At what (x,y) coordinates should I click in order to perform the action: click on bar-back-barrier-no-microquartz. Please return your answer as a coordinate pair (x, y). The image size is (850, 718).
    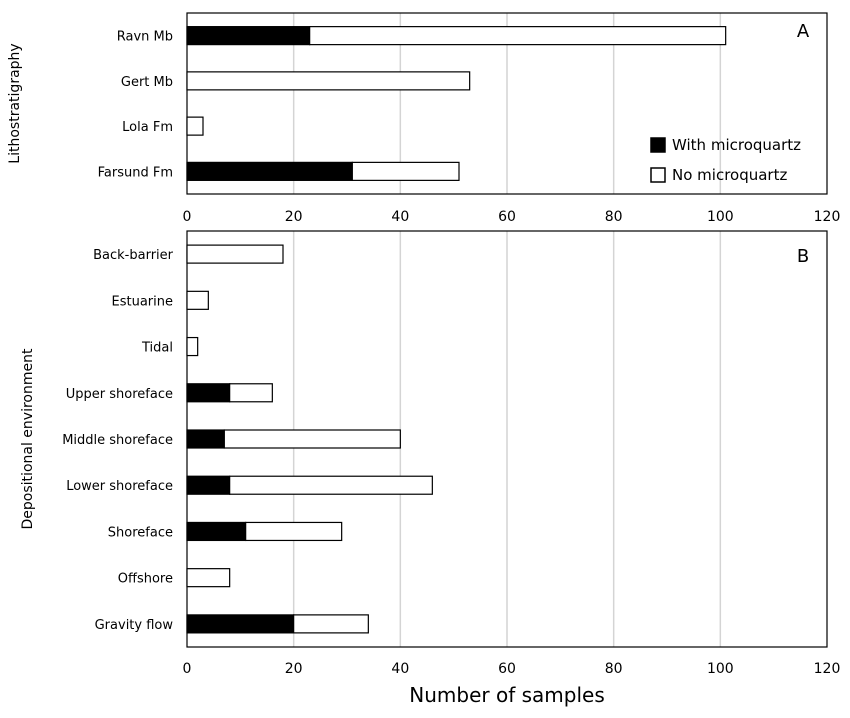
    Looking at the image, I should click on (235, 254).